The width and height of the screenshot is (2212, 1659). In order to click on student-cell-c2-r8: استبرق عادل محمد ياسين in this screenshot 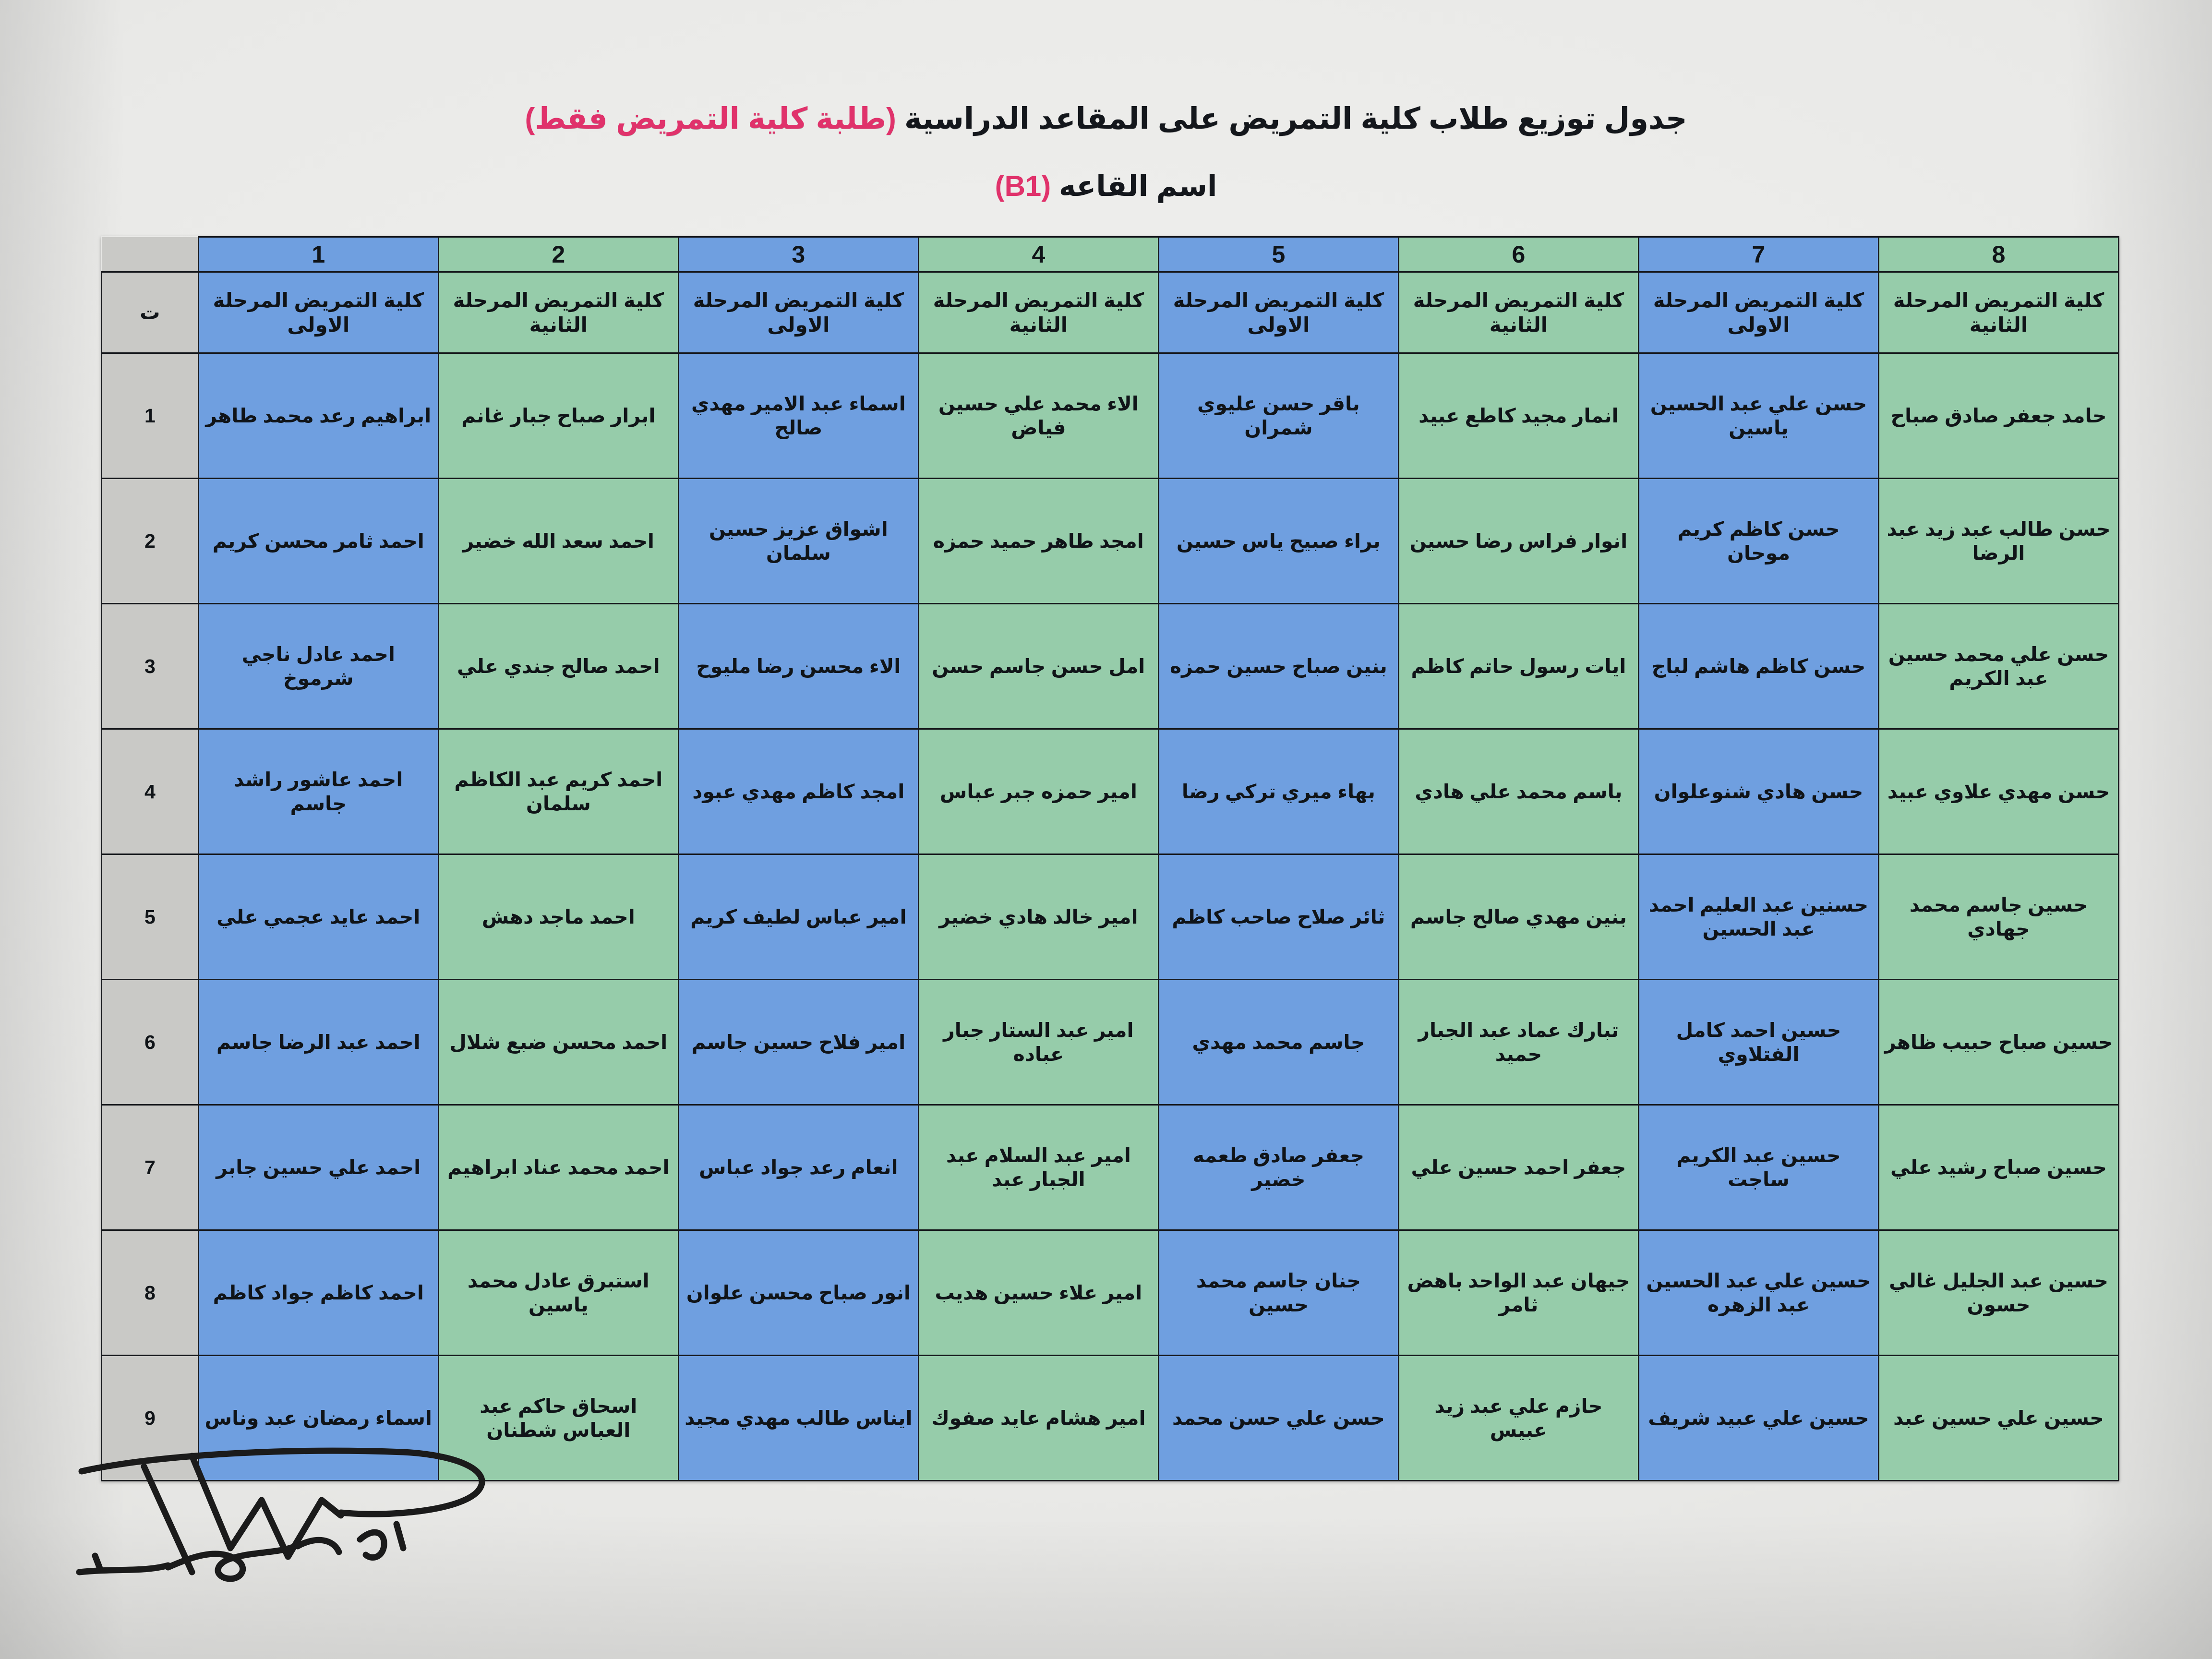, I will do `click(558, 1292)`.